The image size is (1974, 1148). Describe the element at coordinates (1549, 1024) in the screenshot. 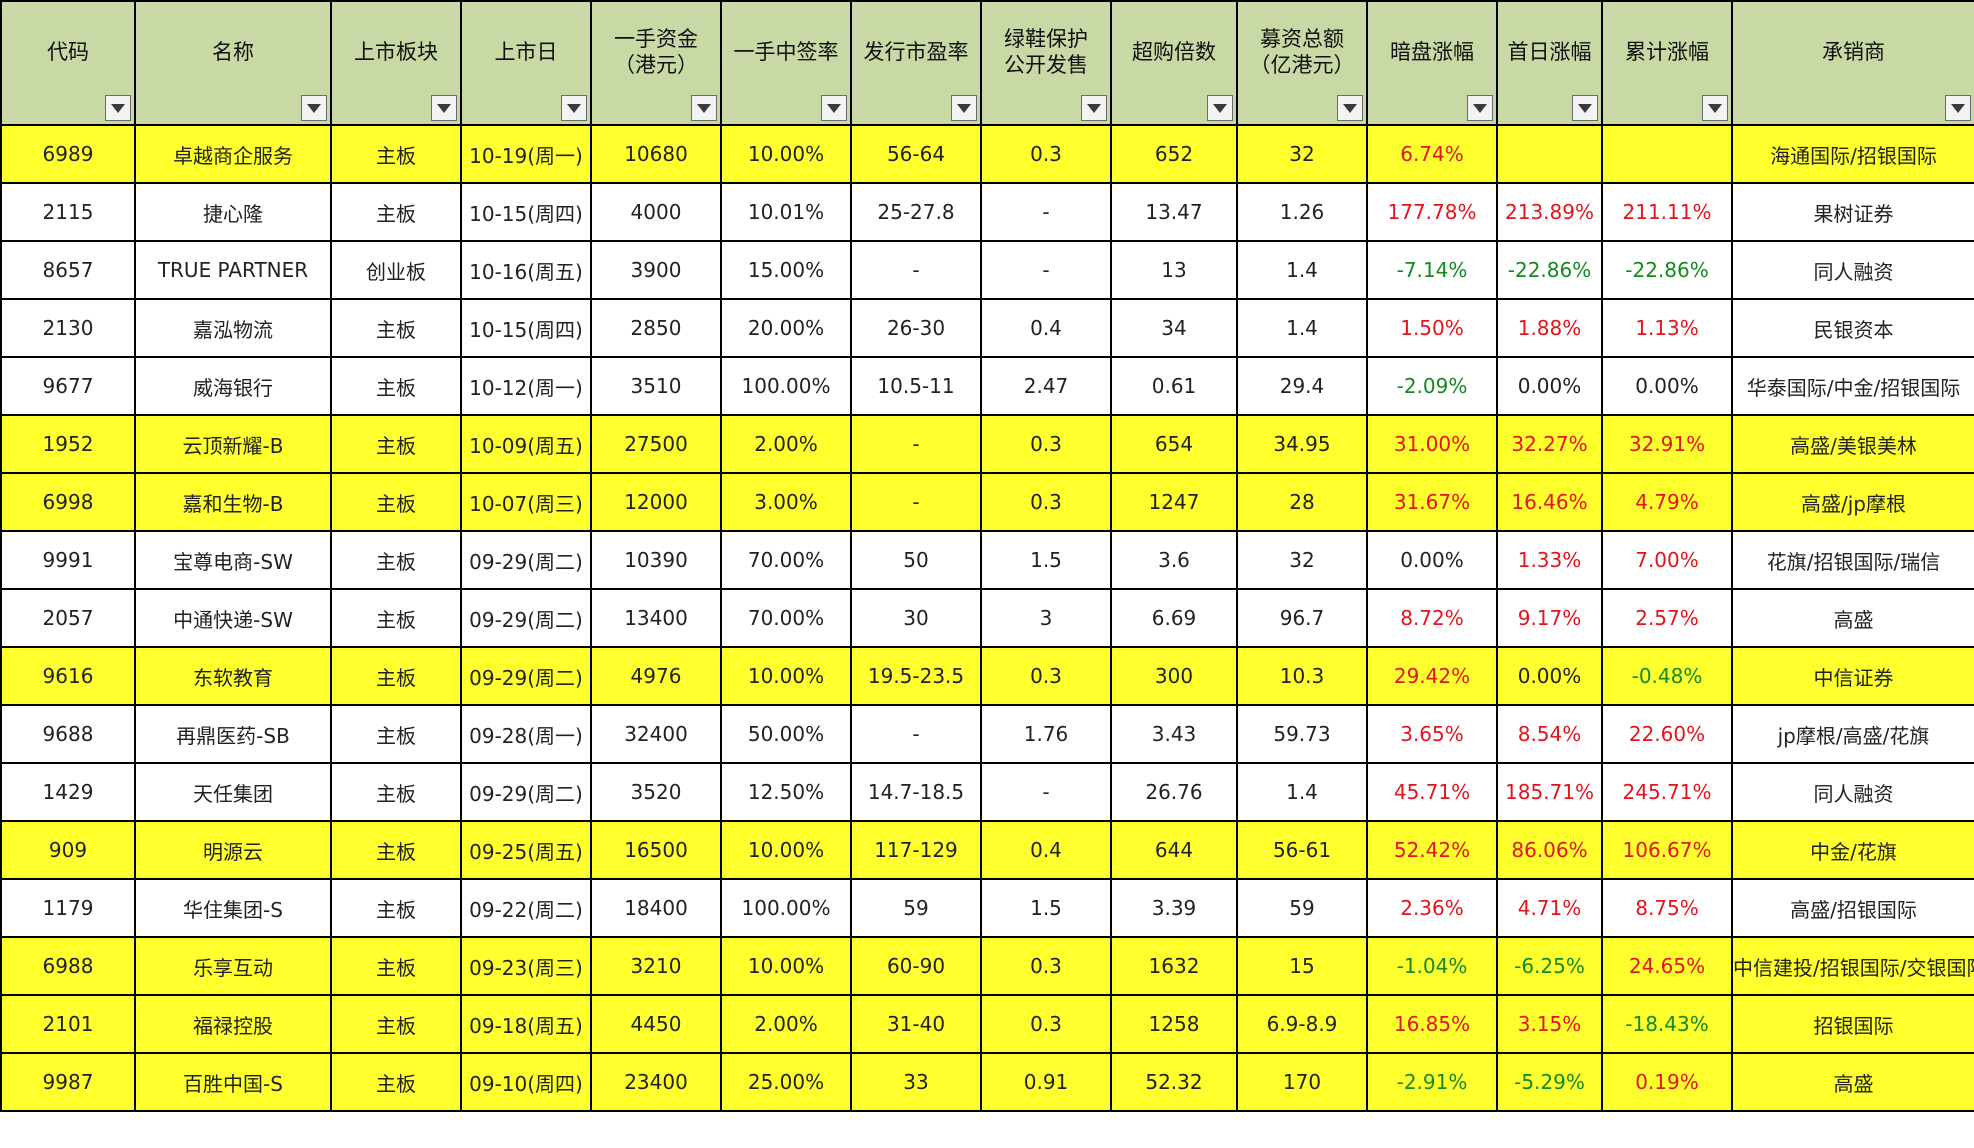

I see `cell-first_day: 3.15%` at that location.